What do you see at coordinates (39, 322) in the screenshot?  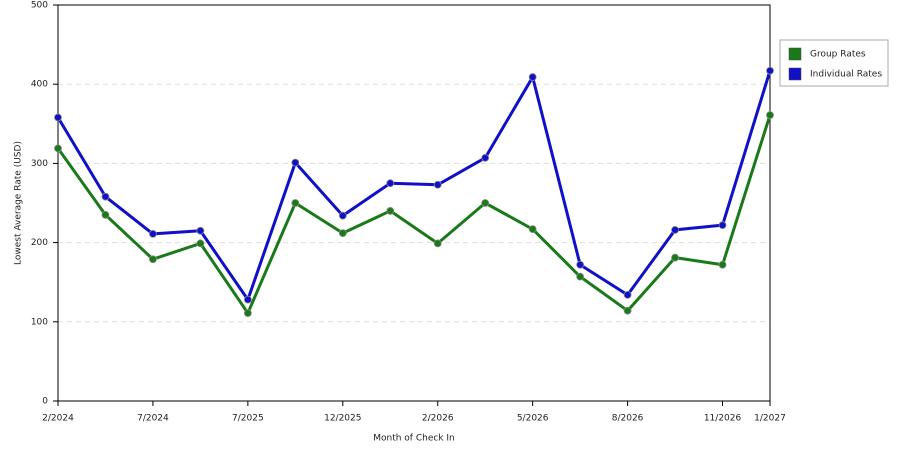 I see `y-tick-label: 100` at bounding box center [39, 322].